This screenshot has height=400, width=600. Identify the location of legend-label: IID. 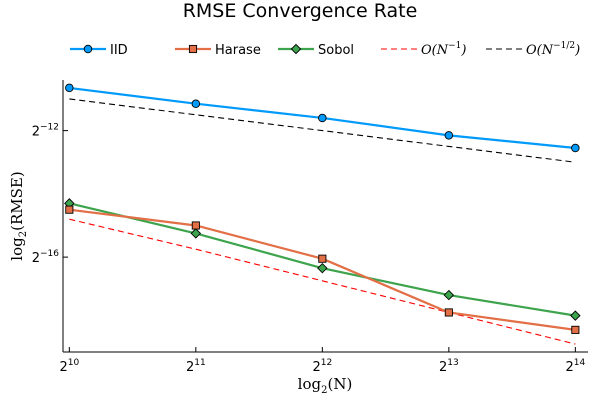
(119, 50).